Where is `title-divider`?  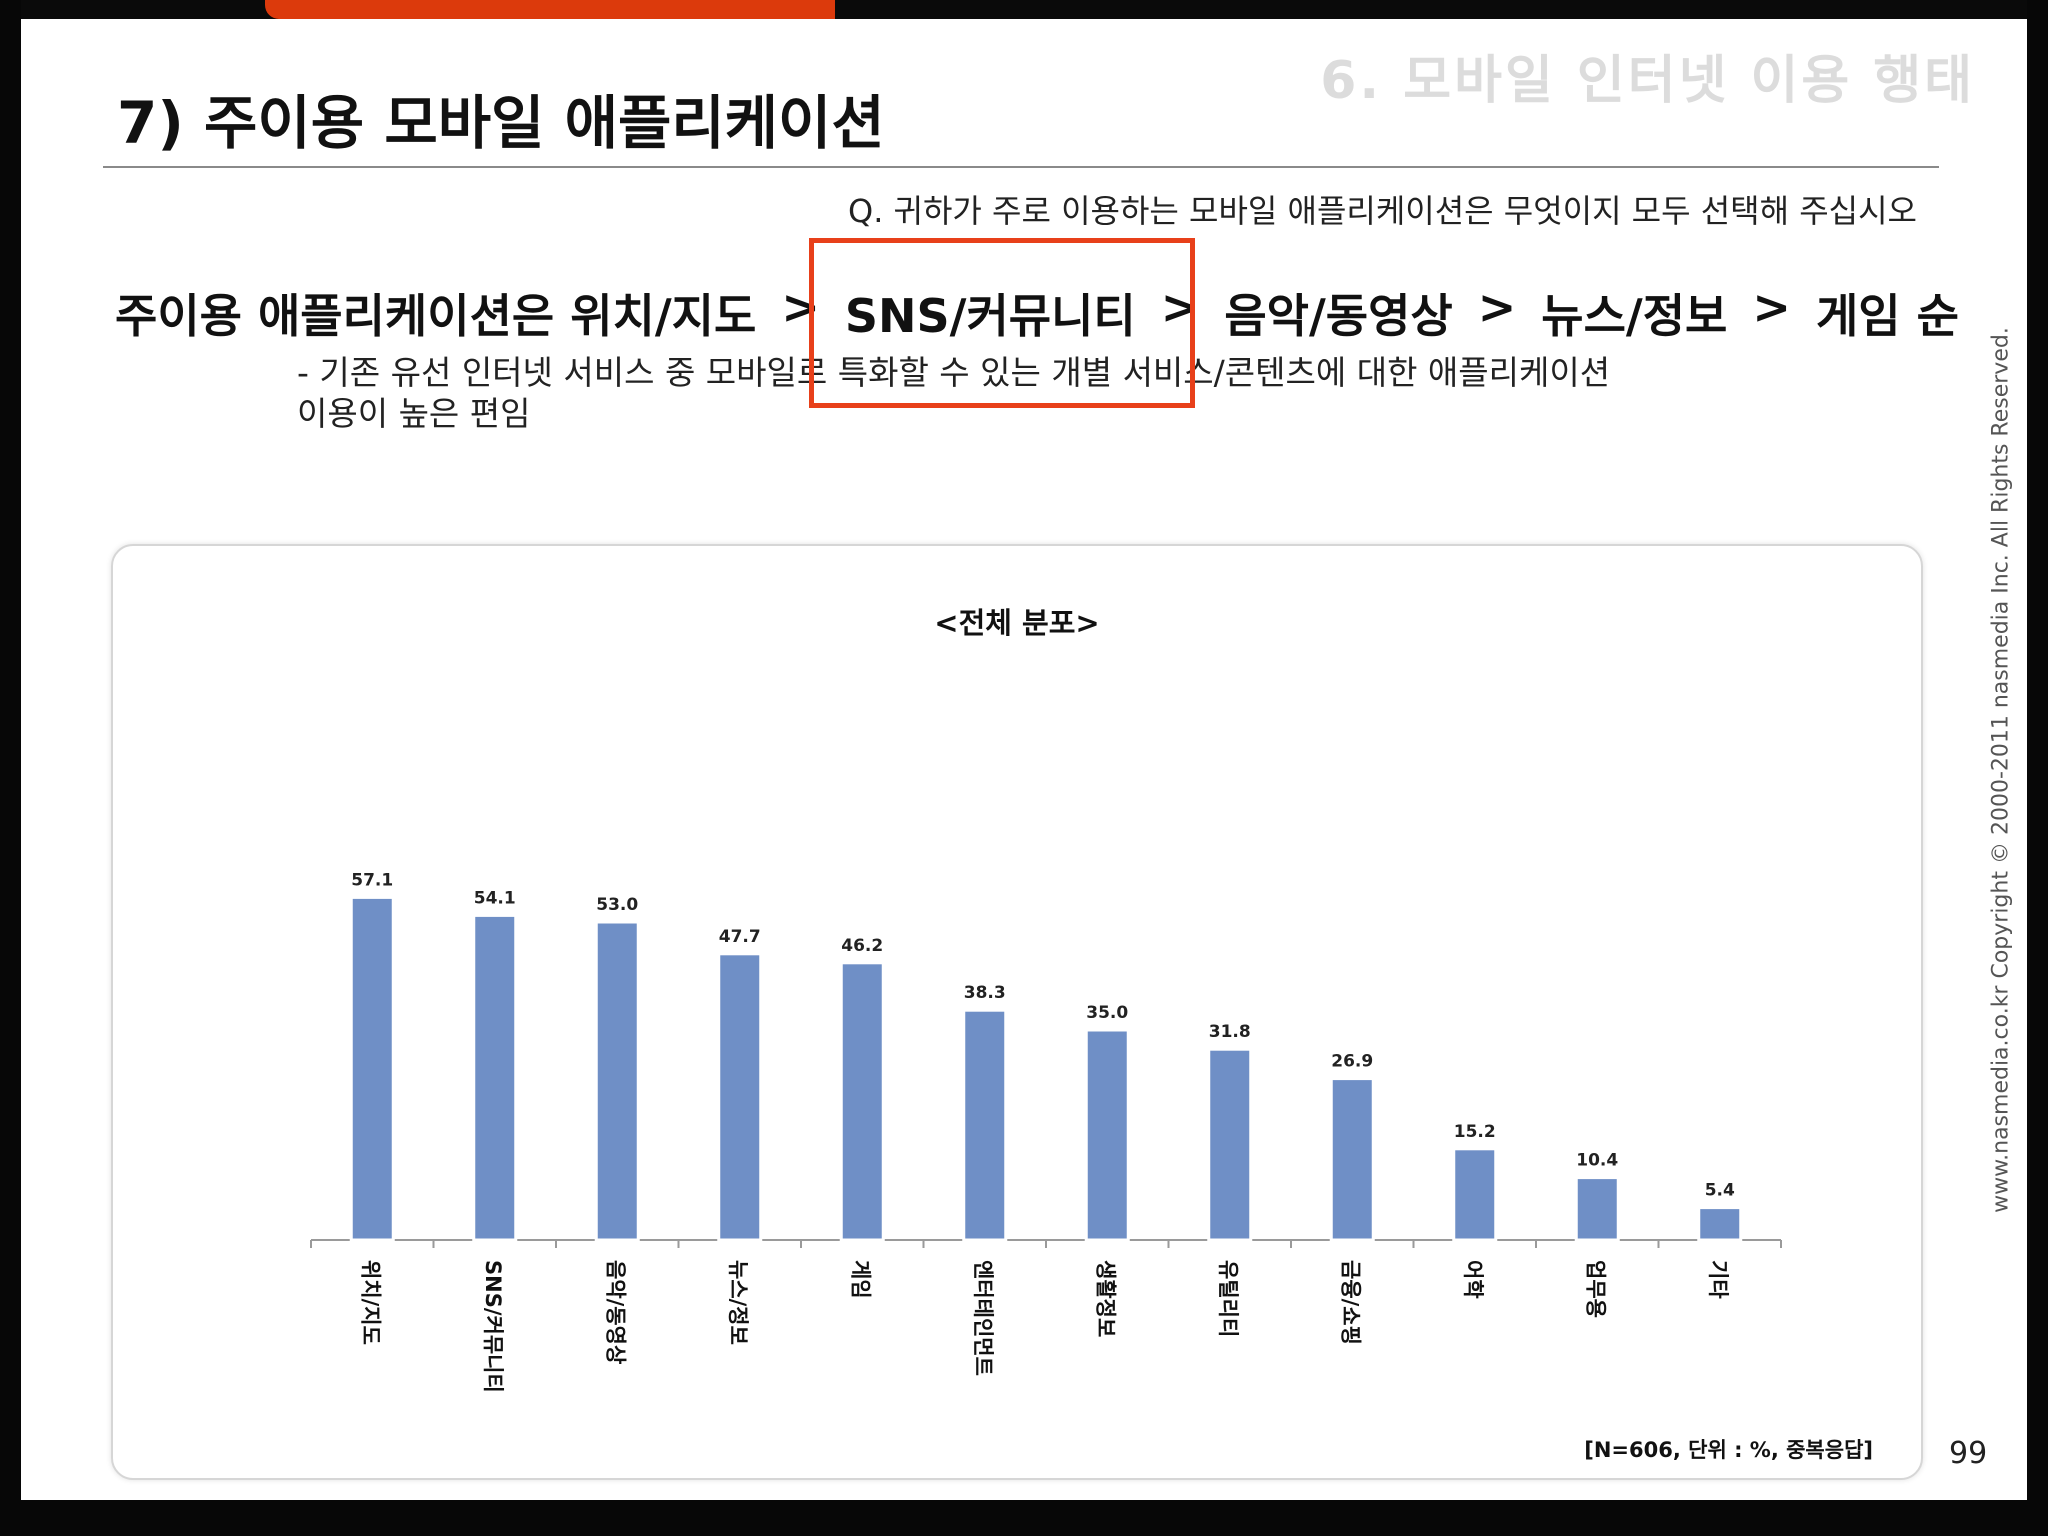
title-divider is located at coordinates (1021, 167).